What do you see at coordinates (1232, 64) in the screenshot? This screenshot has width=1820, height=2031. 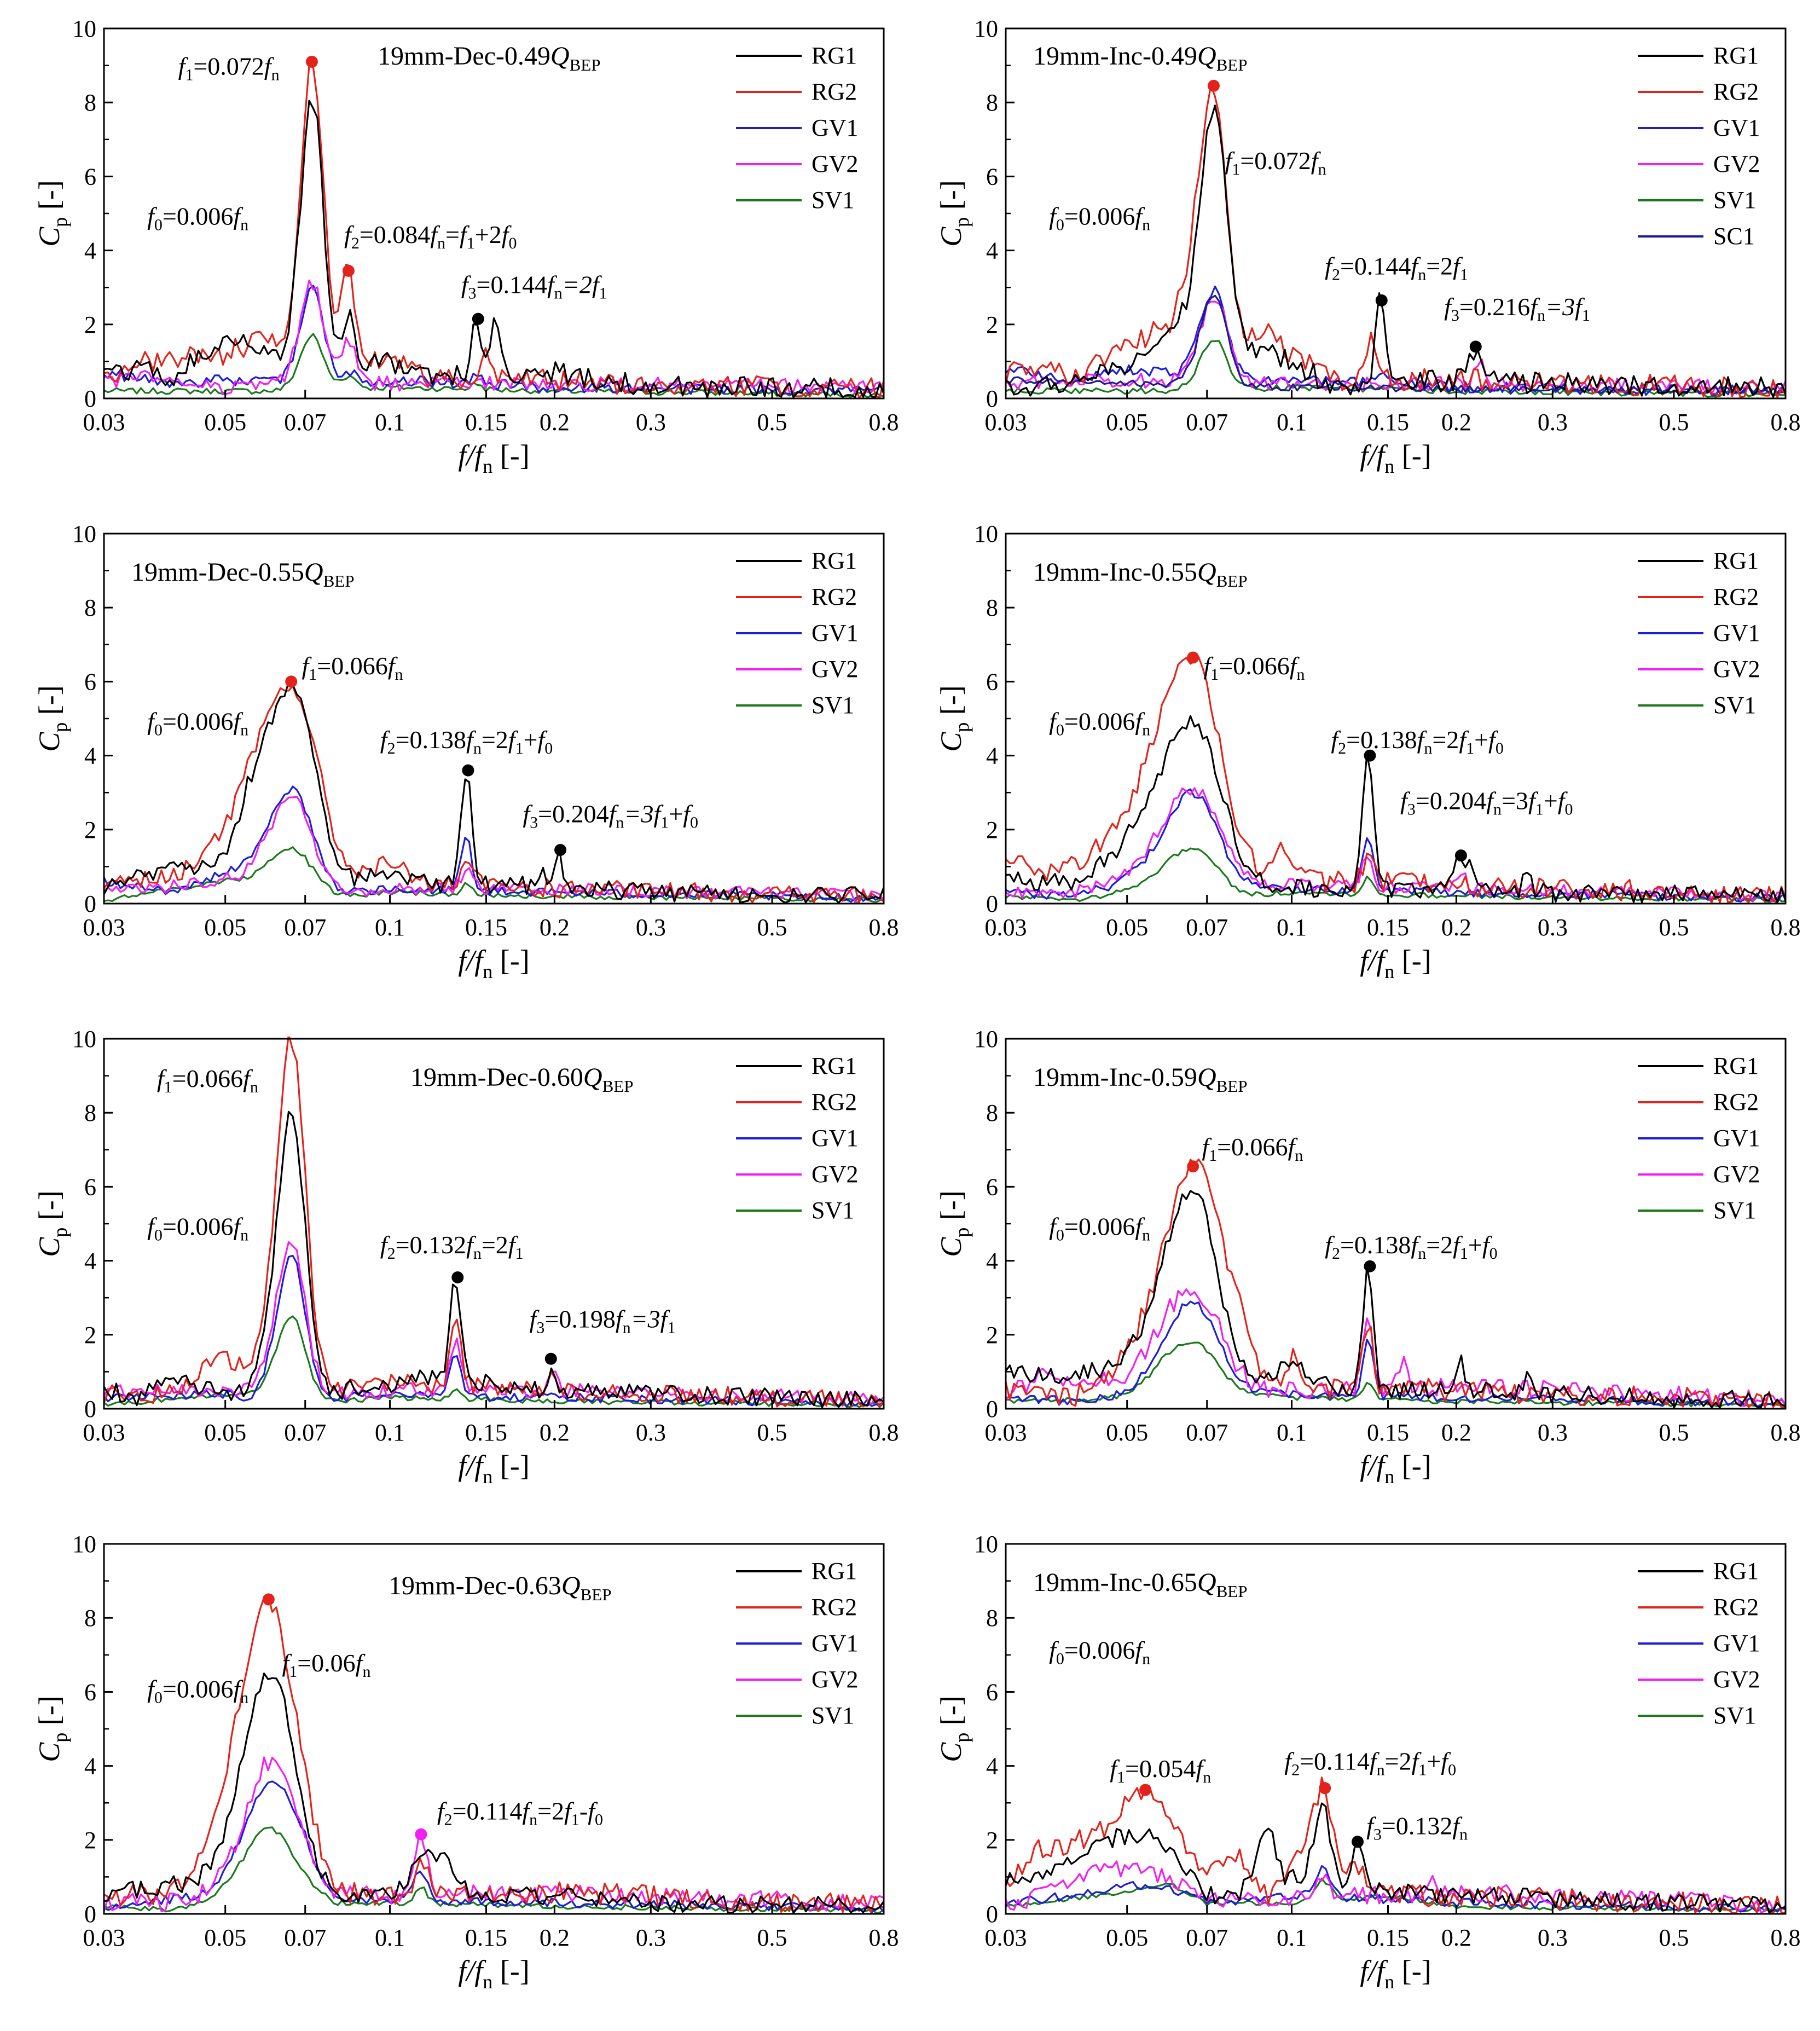 I see `annotation-run: BEP` at bounding box center [1232, 64].